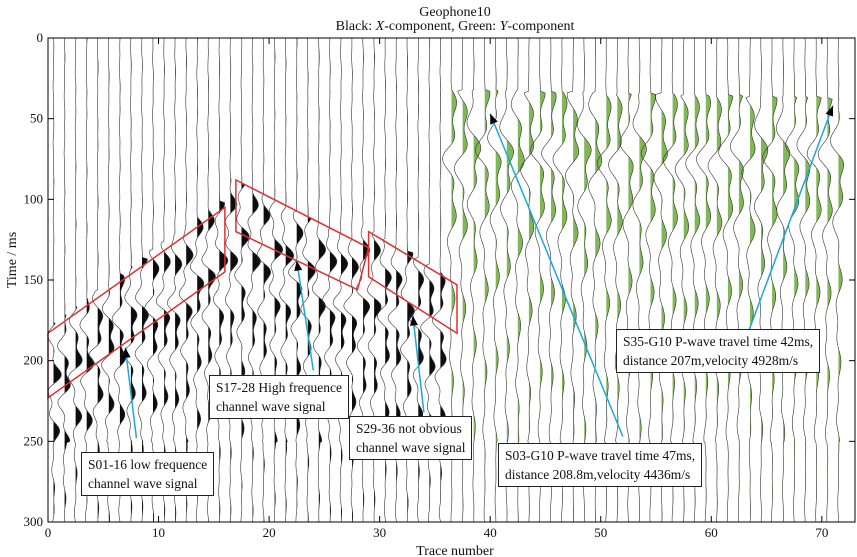 This screenshot has height=557, width=857. Describe the element at coordinates (269, 532) in the screenshot. I see `x-tick-label: 20` at that location.